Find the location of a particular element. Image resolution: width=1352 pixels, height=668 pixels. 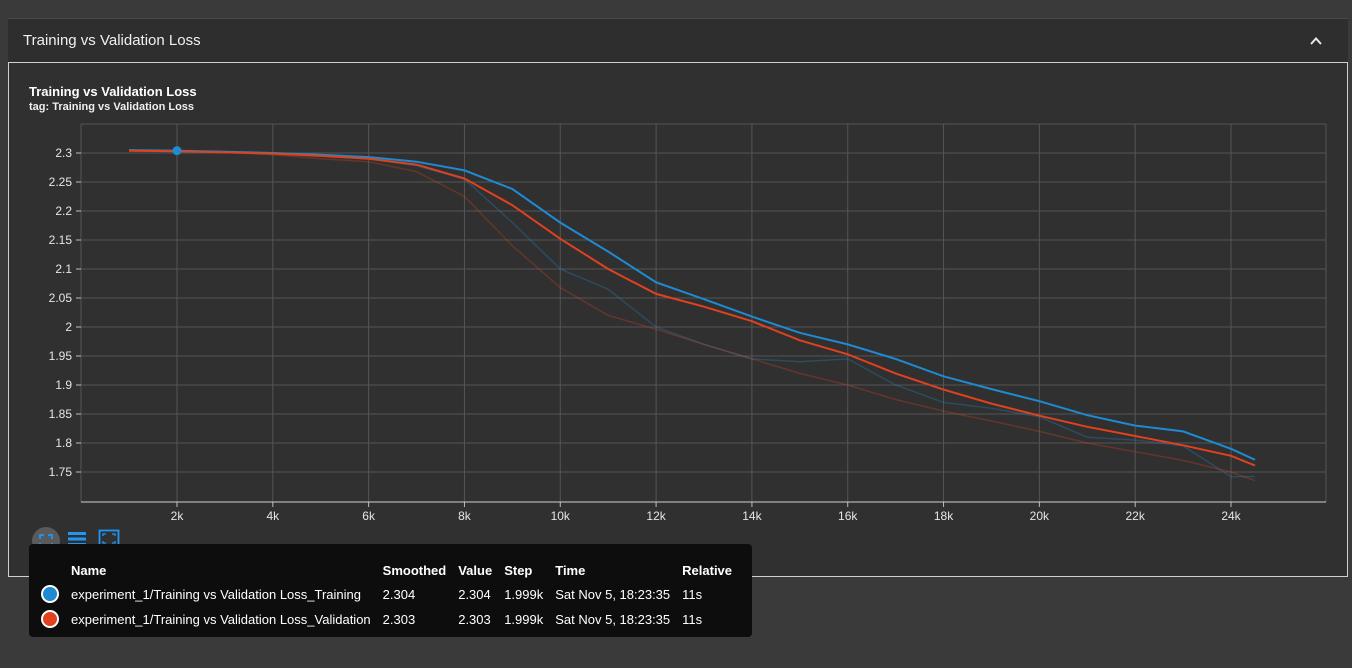

y-tick-label: 2.1 is located at coordinates (63, 269).